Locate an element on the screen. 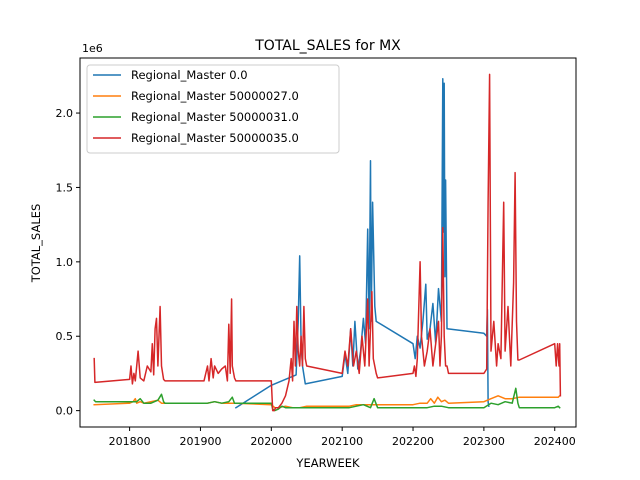  y-tick-label-4: 2.0 is located at coordinates (65, 113).